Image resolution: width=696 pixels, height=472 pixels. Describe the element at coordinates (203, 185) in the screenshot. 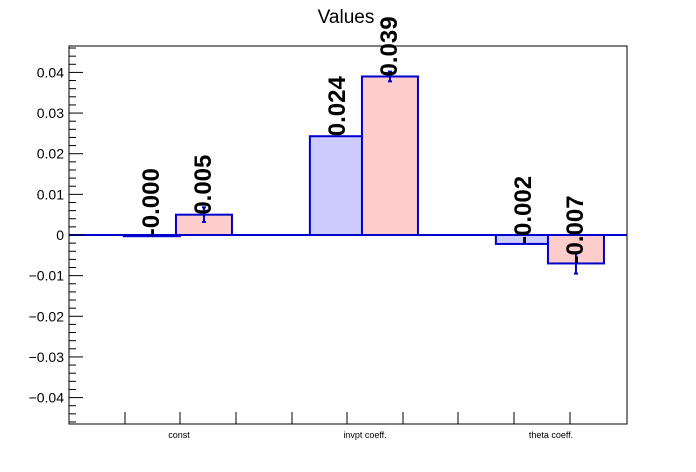

I see `value-label-1-0: 0.005` at that location.